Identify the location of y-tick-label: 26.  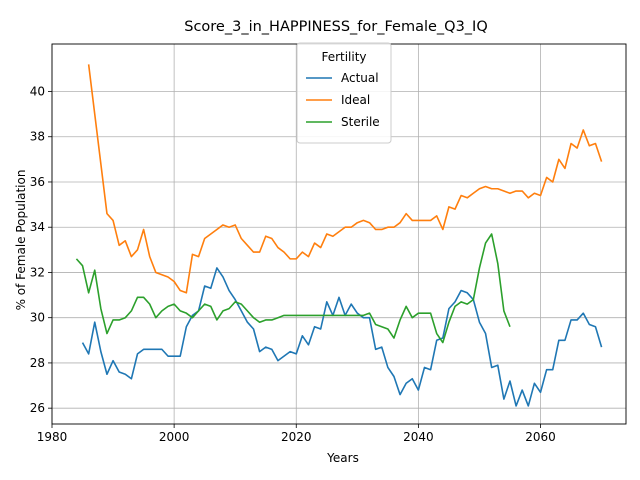
(37, 408).